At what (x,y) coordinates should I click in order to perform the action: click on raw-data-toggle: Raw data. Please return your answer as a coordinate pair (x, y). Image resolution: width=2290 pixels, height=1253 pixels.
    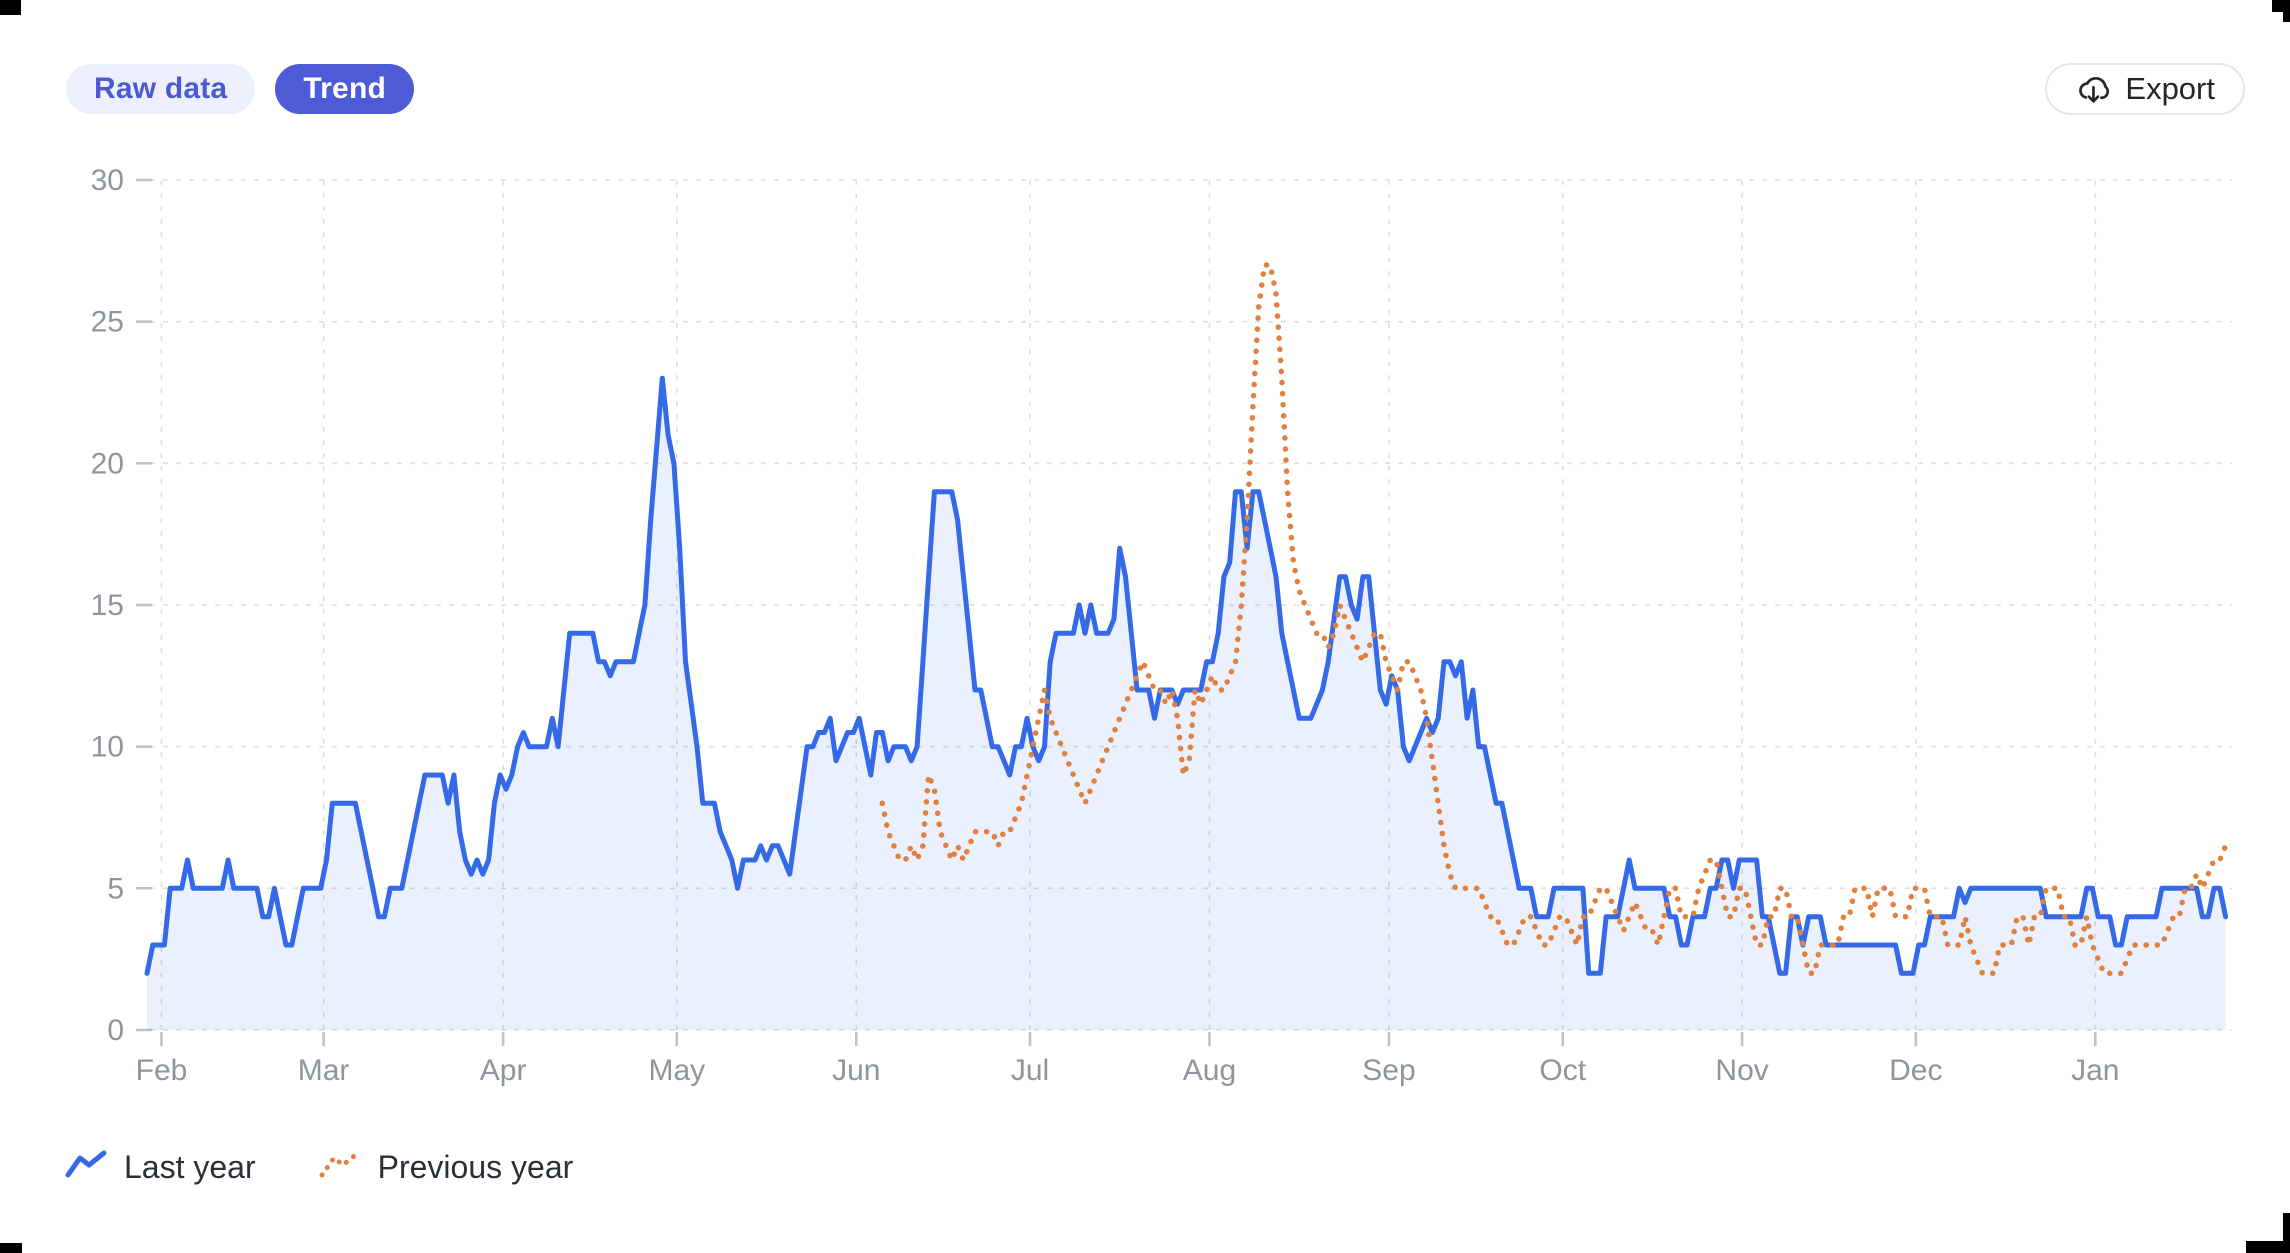
    Looking at the image, I should click on (161, 89).